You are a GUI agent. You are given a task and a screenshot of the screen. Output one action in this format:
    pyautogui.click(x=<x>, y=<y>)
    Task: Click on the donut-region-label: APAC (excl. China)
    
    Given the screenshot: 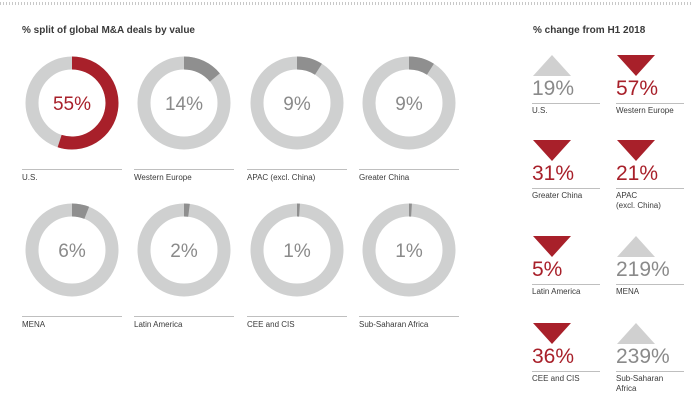 What is the action you would take?
    pyautogui.click(x=281, y=177)
    